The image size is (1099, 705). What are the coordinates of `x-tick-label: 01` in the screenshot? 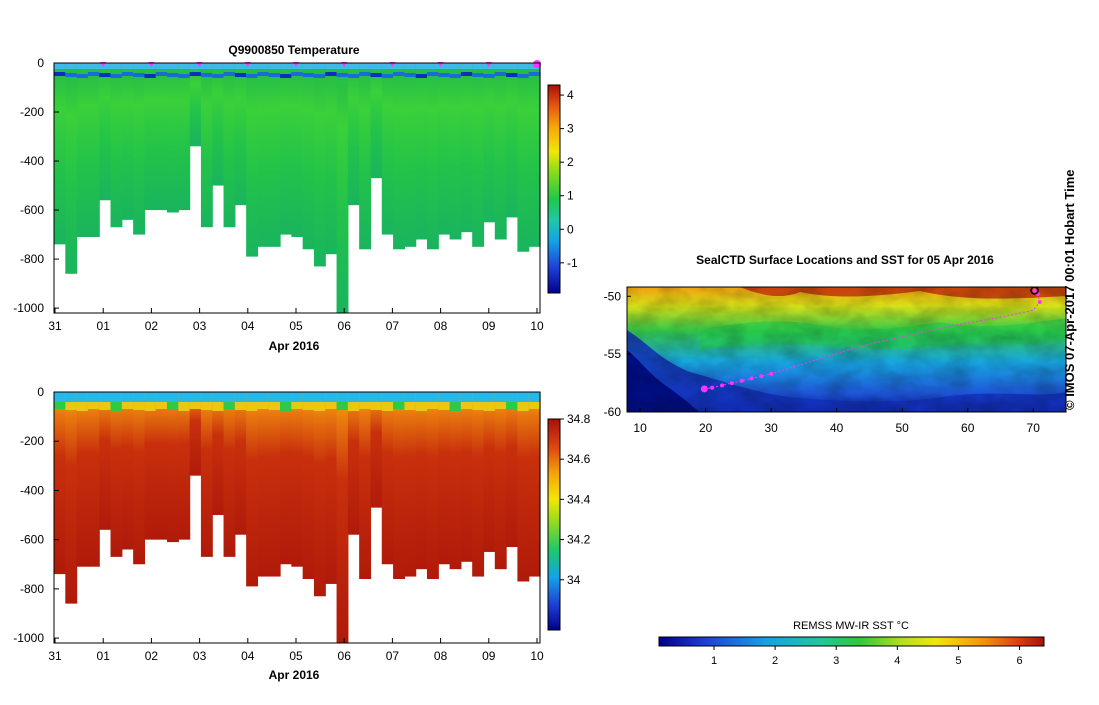 It's located at (104, 326).